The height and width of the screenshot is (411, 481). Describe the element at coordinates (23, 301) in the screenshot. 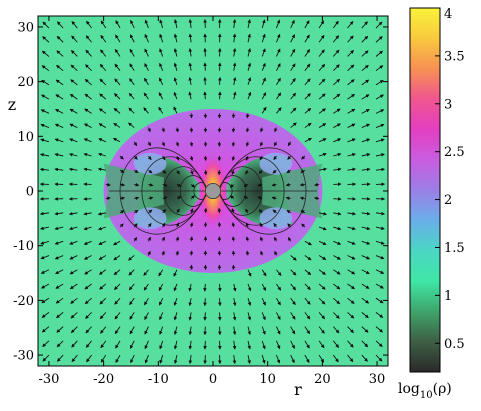

I see `y-tick-label: -20` at that location.